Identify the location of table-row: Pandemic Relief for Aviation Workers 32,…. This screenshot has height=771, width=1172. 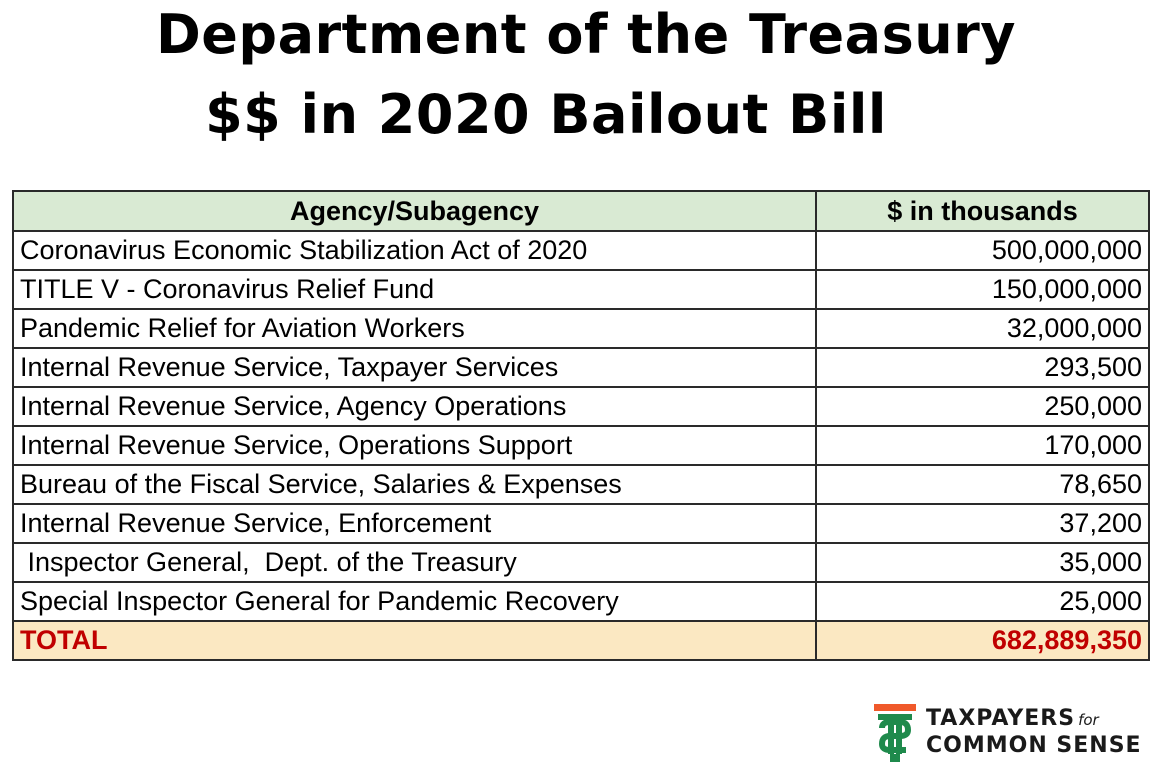
(581, 328).